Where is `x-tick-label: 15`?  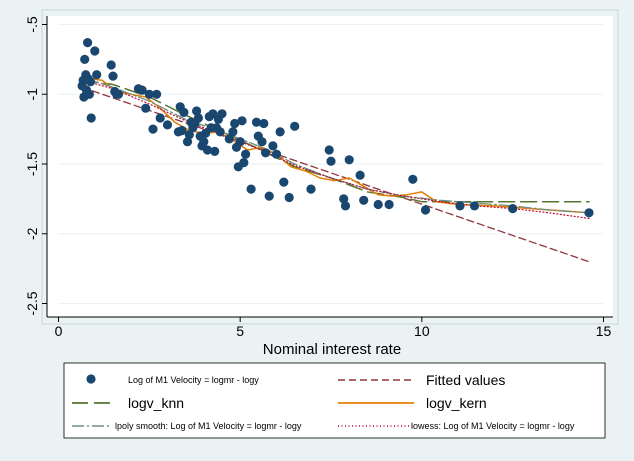
x-tick-label: 15 is located at coordinates (604, 331).